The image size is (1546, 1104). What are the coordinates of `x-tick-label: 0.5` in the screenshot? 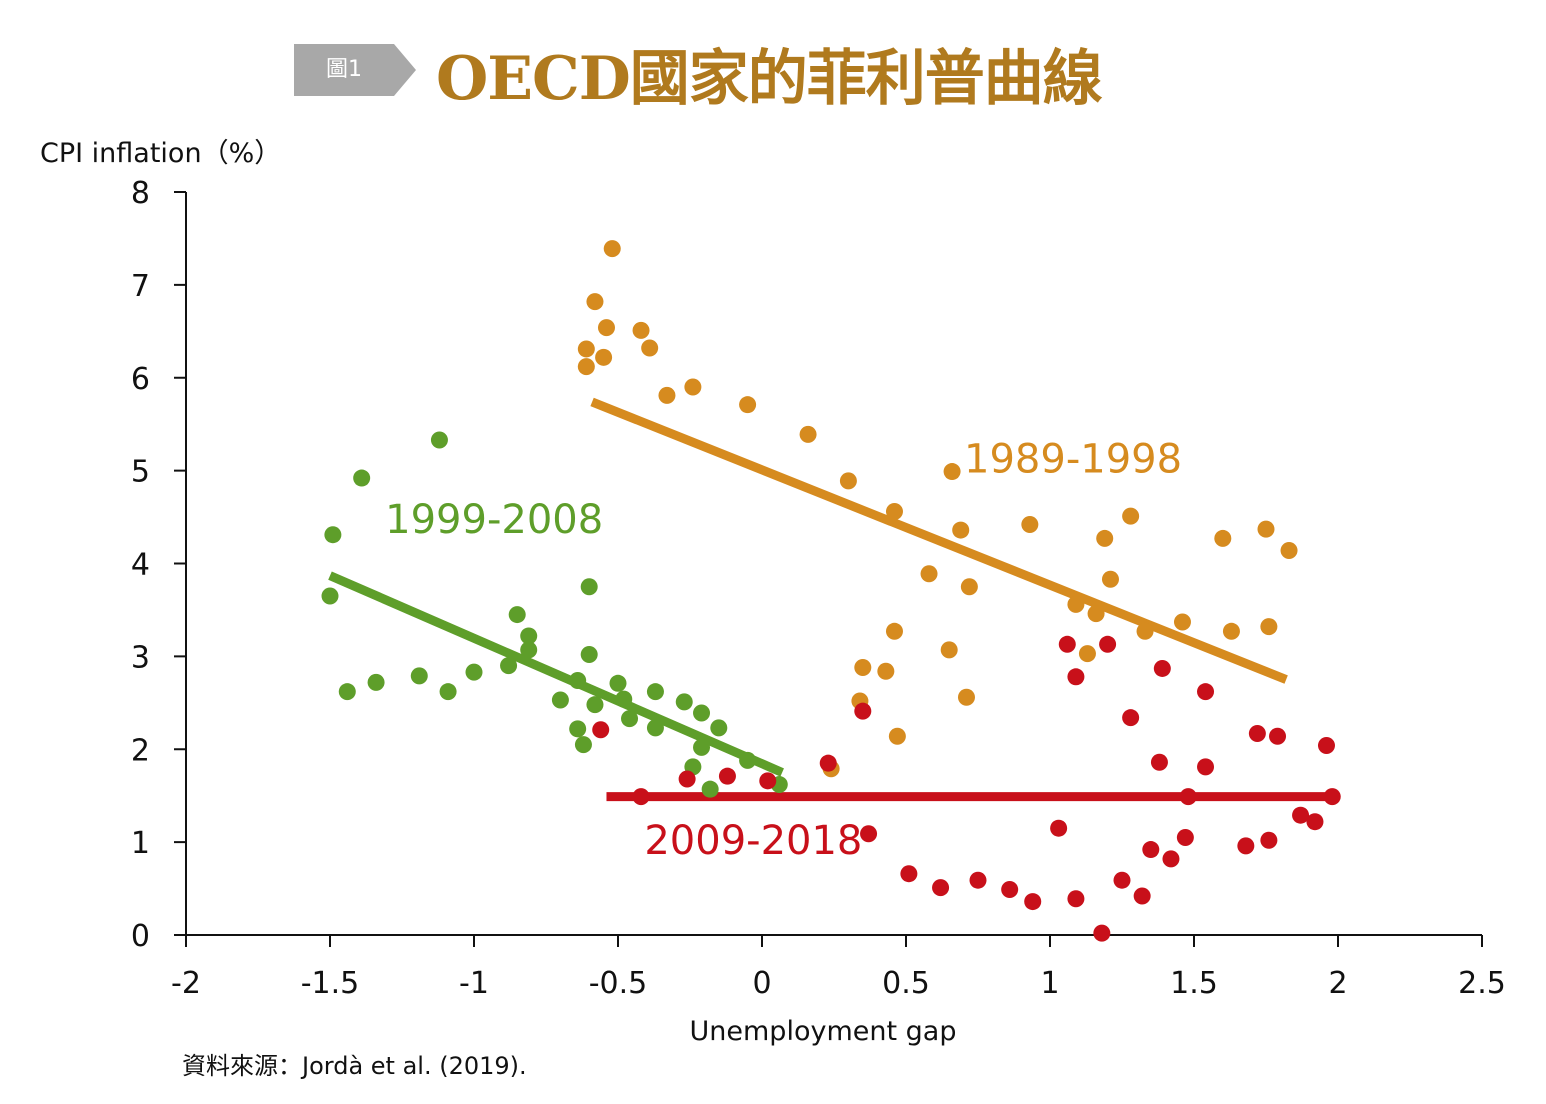 It's located at (906, 983).